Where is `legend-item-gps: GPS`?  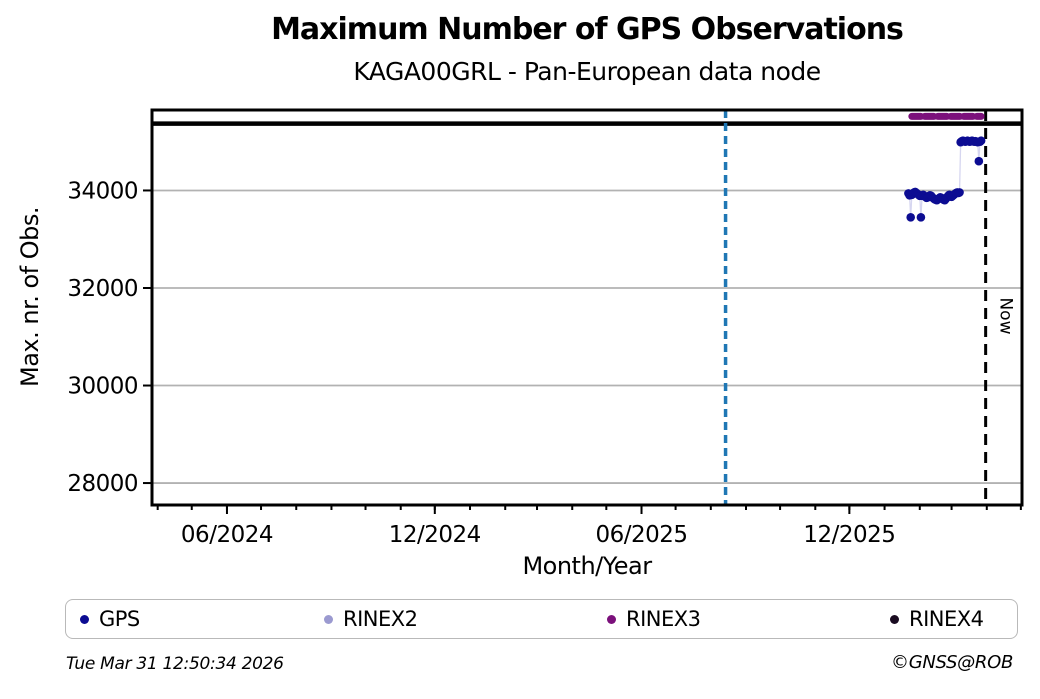
legend-item-gps: GPS is located at coordinates (110, 619).